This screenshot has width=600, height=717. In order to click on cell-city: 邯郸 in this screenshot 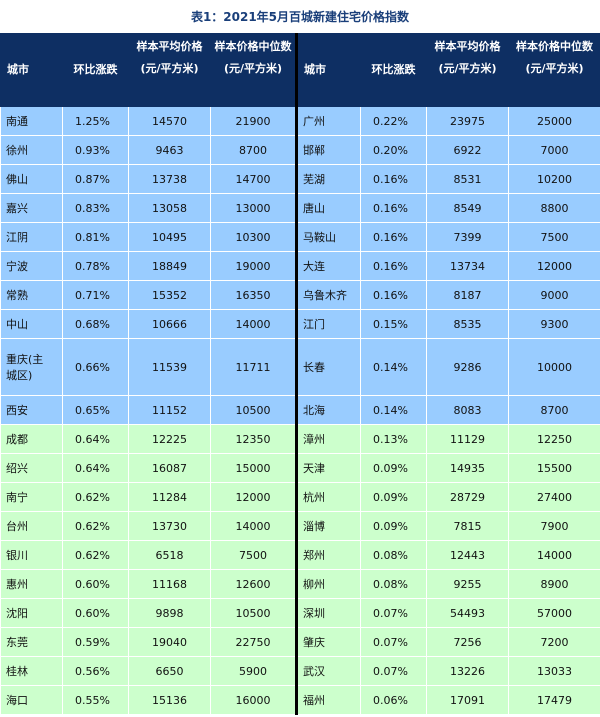, I will do `click(328, 150)`.